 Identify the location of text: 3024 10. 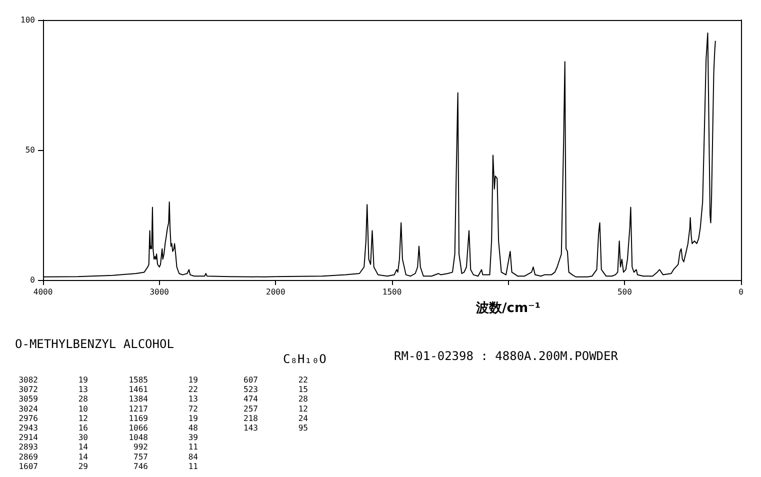
(53, 409).